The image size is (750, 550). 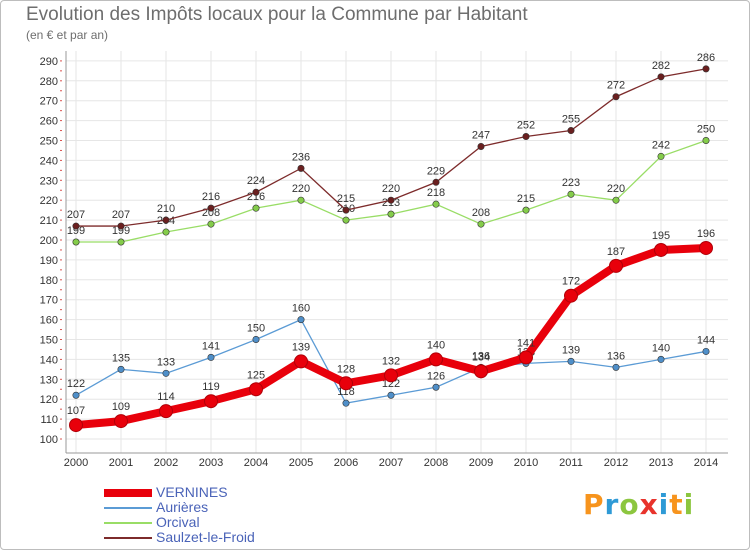 What do you see at coordinates (76, 384) in the screenshot?
I see `data-label: 122` at bounding box center [76, 384].